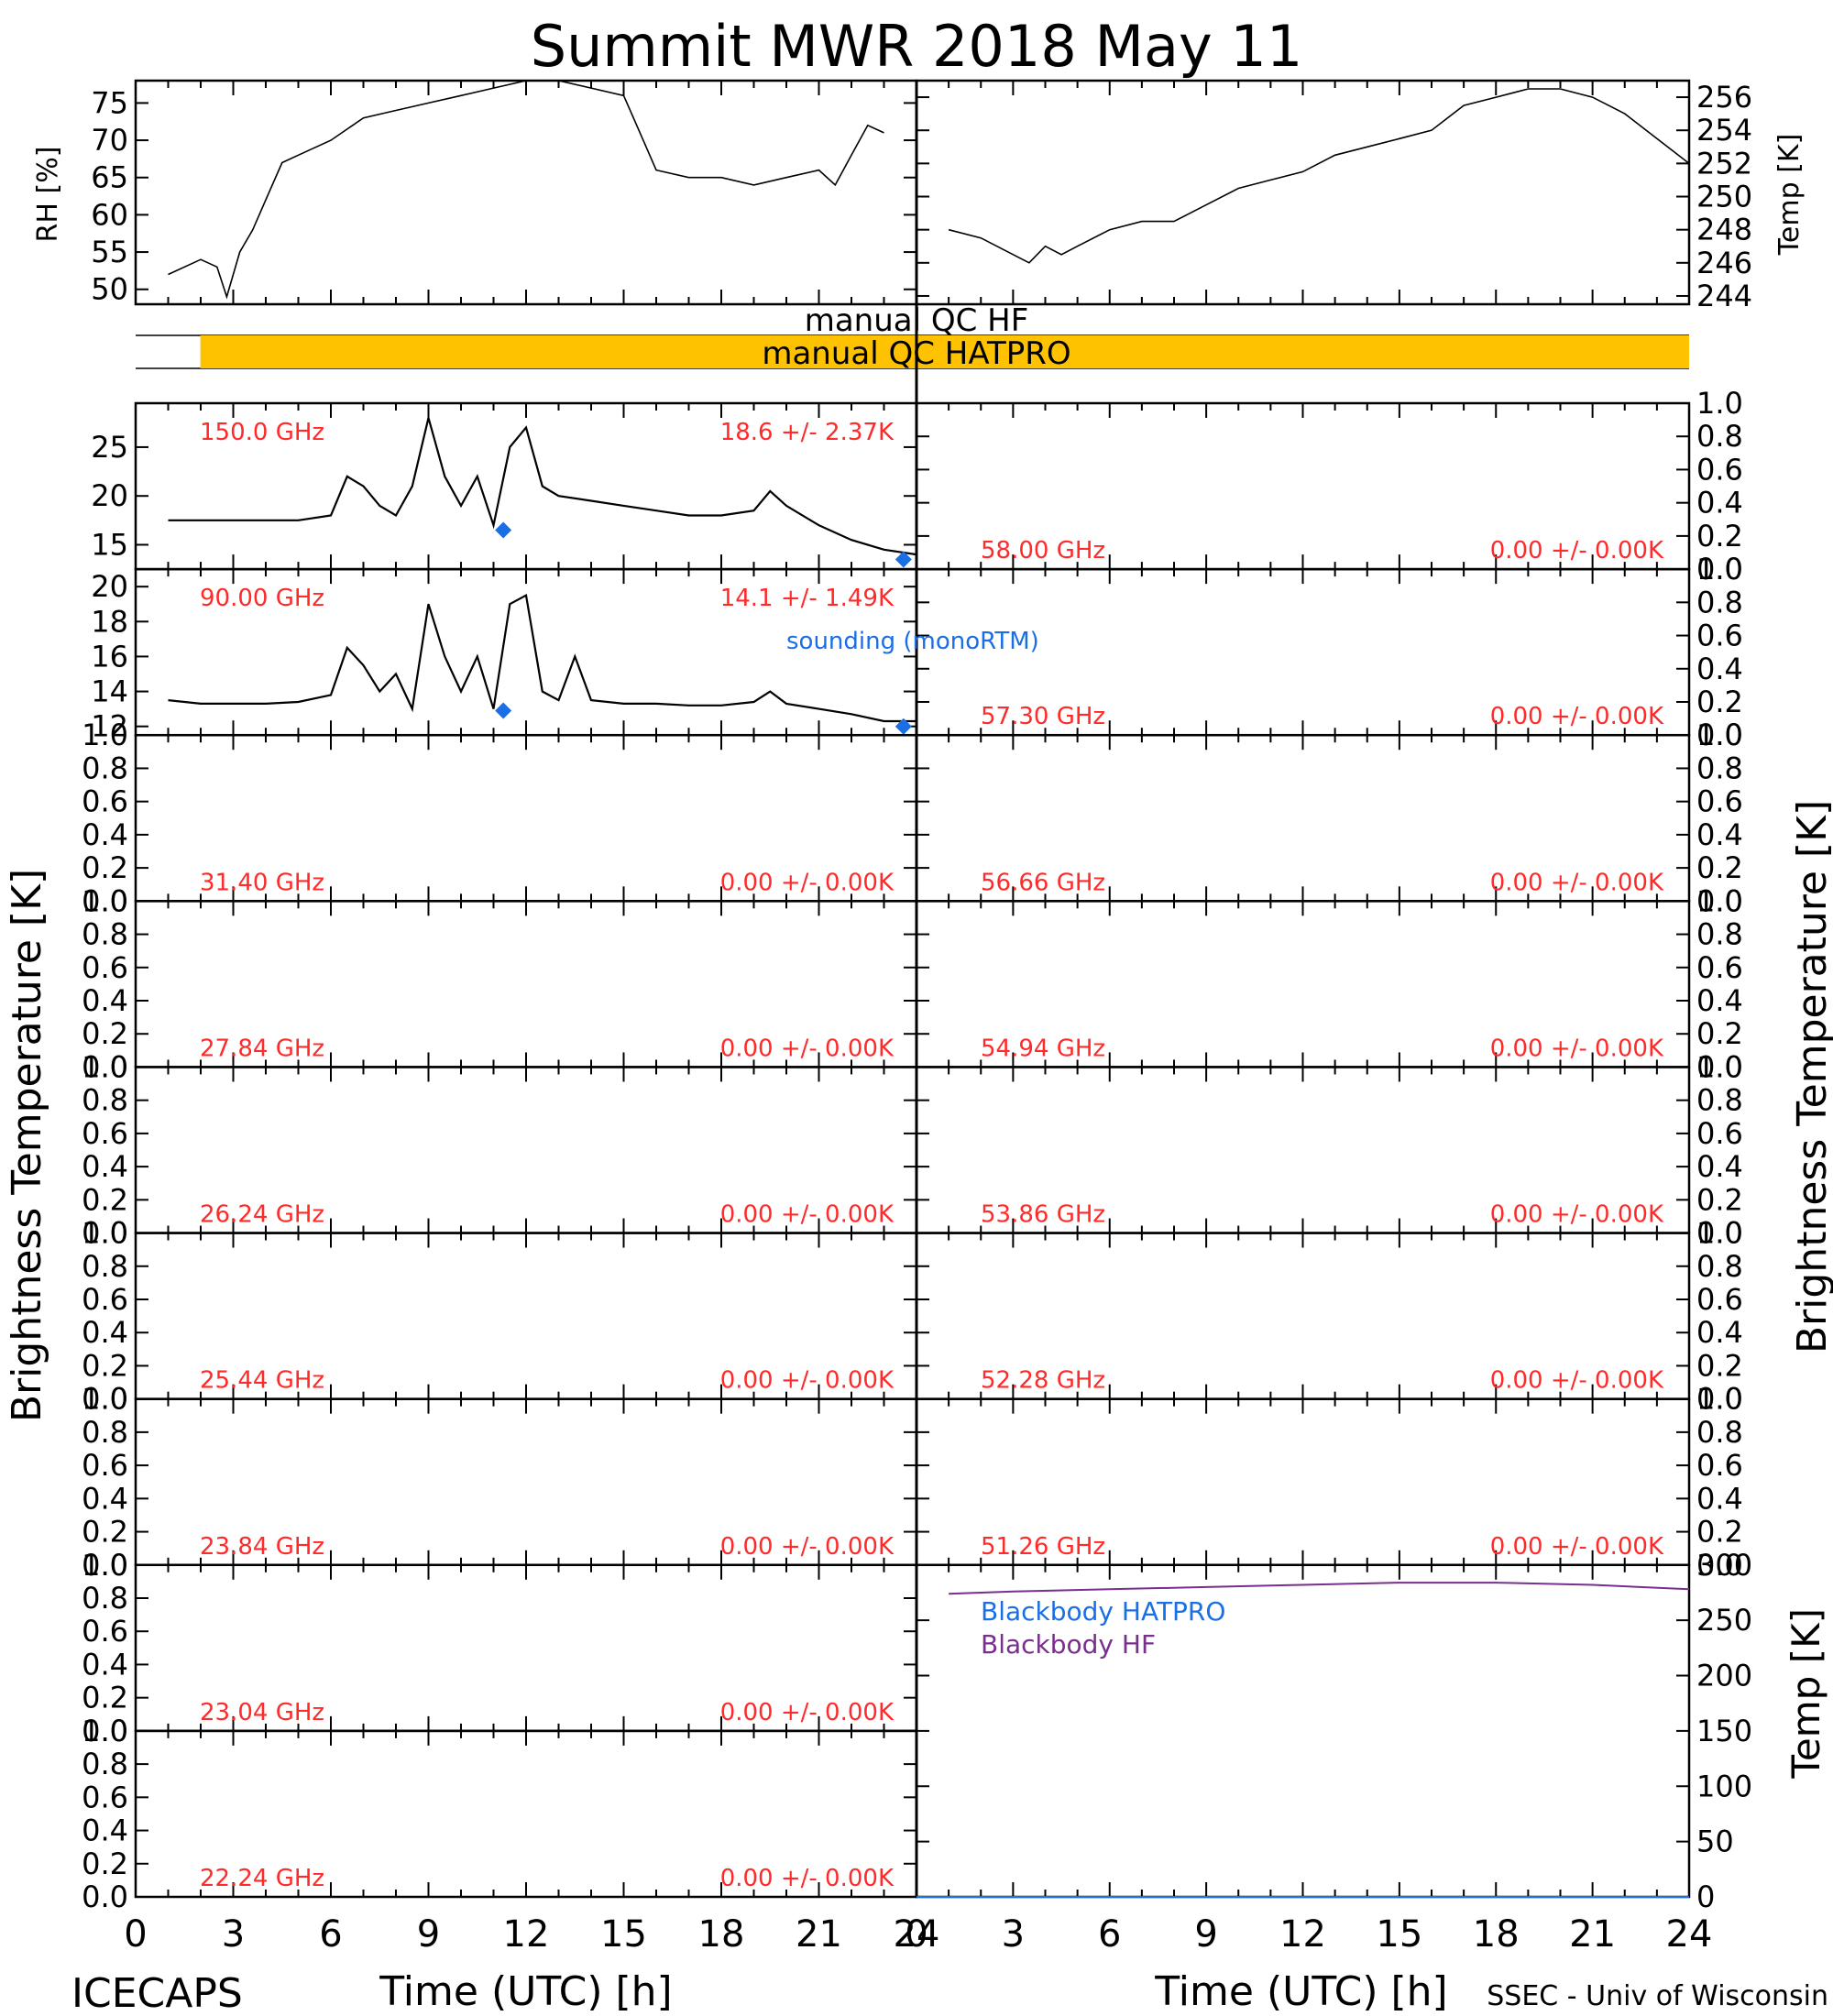  What do you see at coordinates (1719, 1066) in the screenshot?
I see `tb-right-3-ytick-label: 0.0` at bounding box center [1719, 1066].